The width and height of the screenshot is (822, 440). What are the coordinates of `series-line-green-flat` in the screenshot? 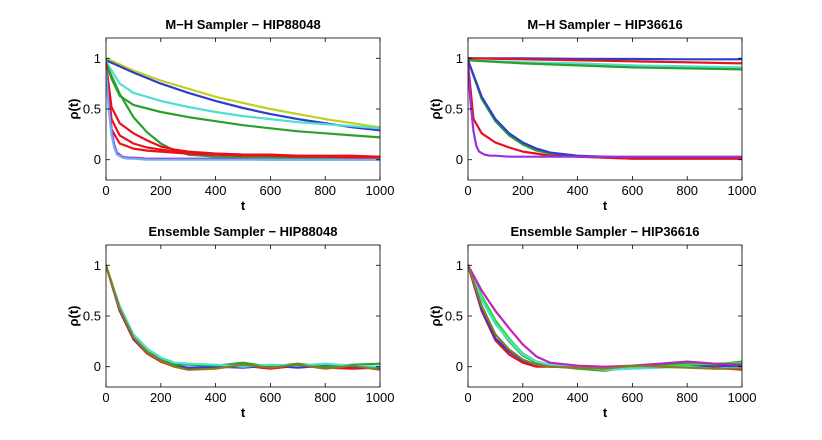 It's located at (605, 65).